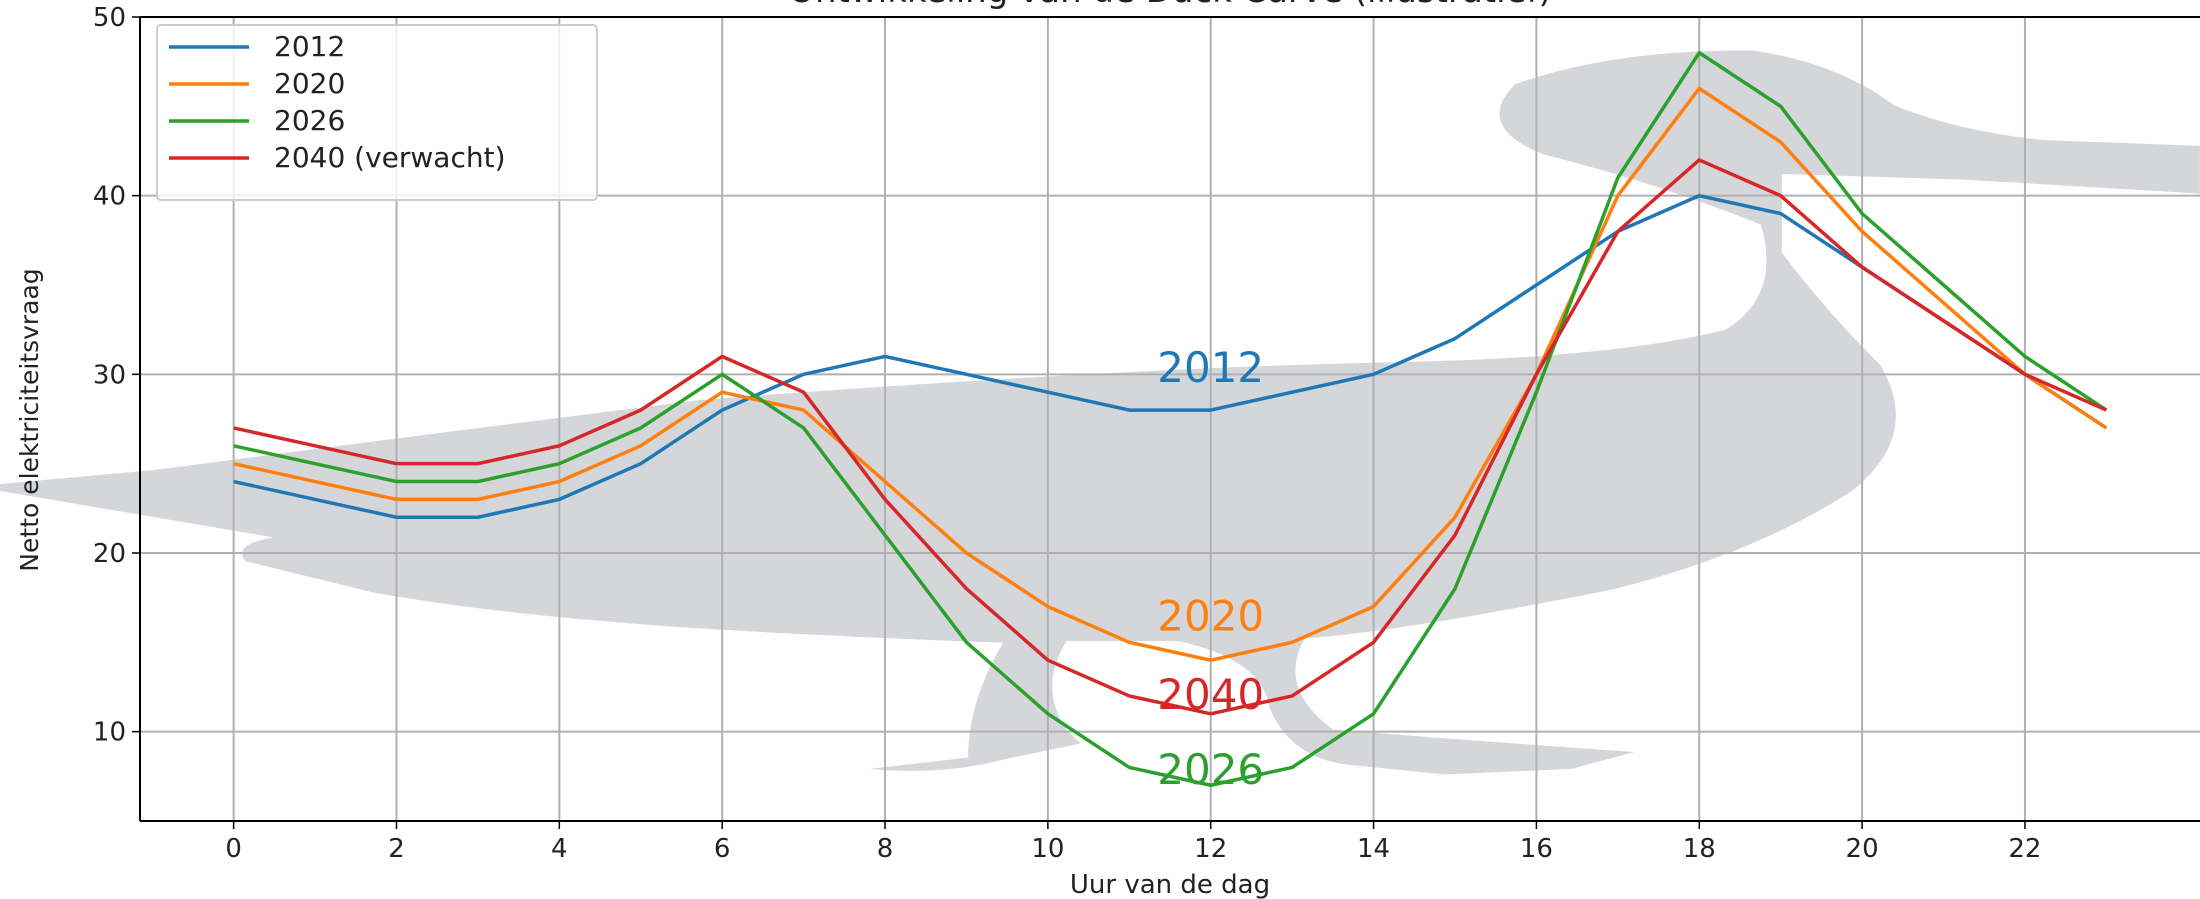  I want to click on legend: 2012 2020 2026 2040 (verwacht), so click(377, 112).